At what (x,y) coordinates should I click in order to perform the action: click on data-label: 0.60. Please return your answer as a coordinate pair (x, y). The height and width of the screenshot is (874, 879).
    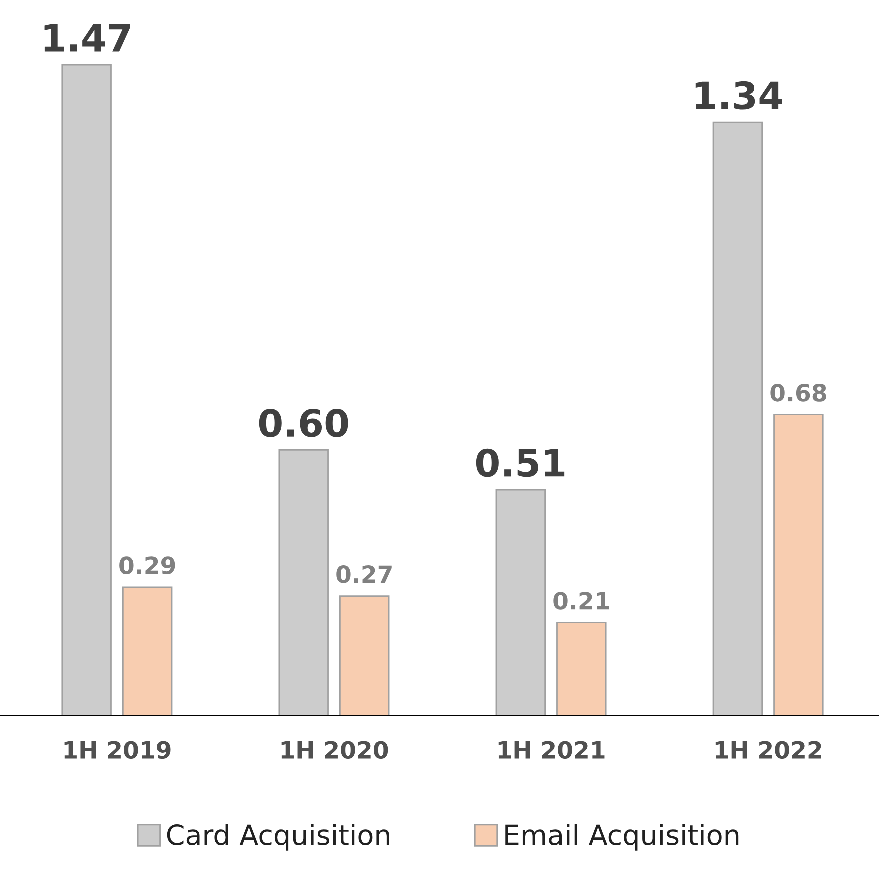
    Looking at the image, I should click on (303, 423).